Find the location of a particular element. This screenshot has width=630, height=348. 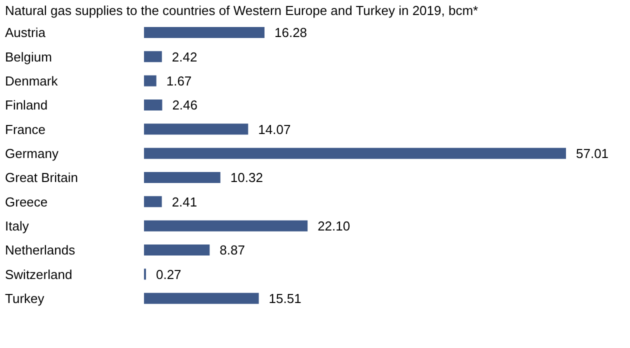

y-tick-label: Turkey is located at coordinates (25, 298).